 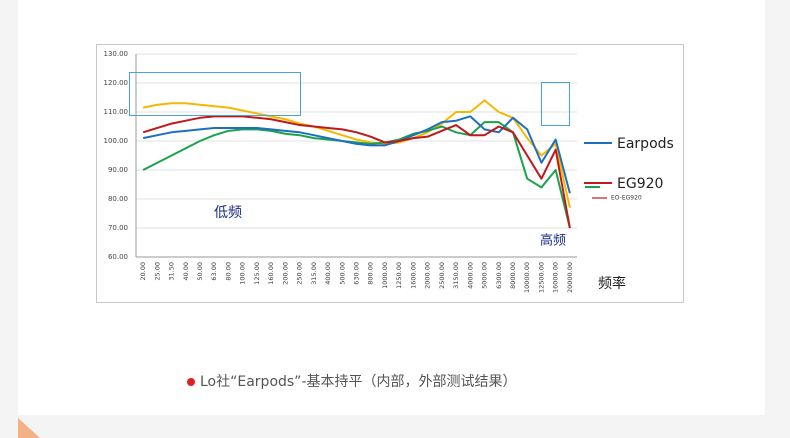 I want to click on x-tick-label: 2000.00, so click(x=428, y=275).